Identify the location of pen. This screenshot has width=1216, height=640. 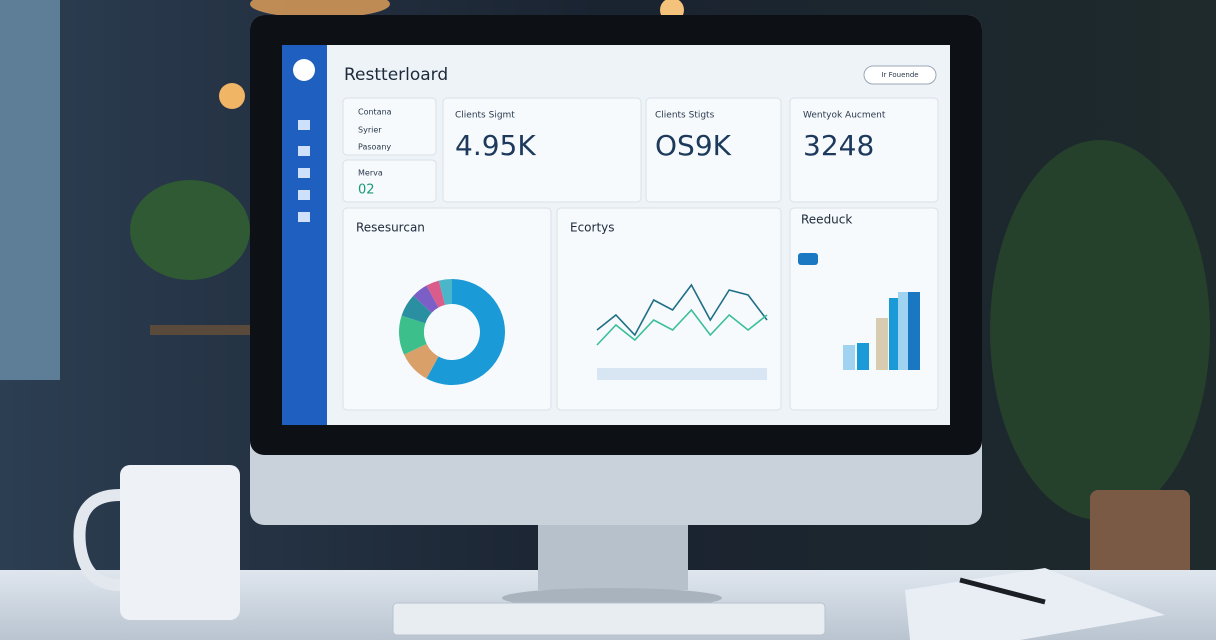
(1002, 591).